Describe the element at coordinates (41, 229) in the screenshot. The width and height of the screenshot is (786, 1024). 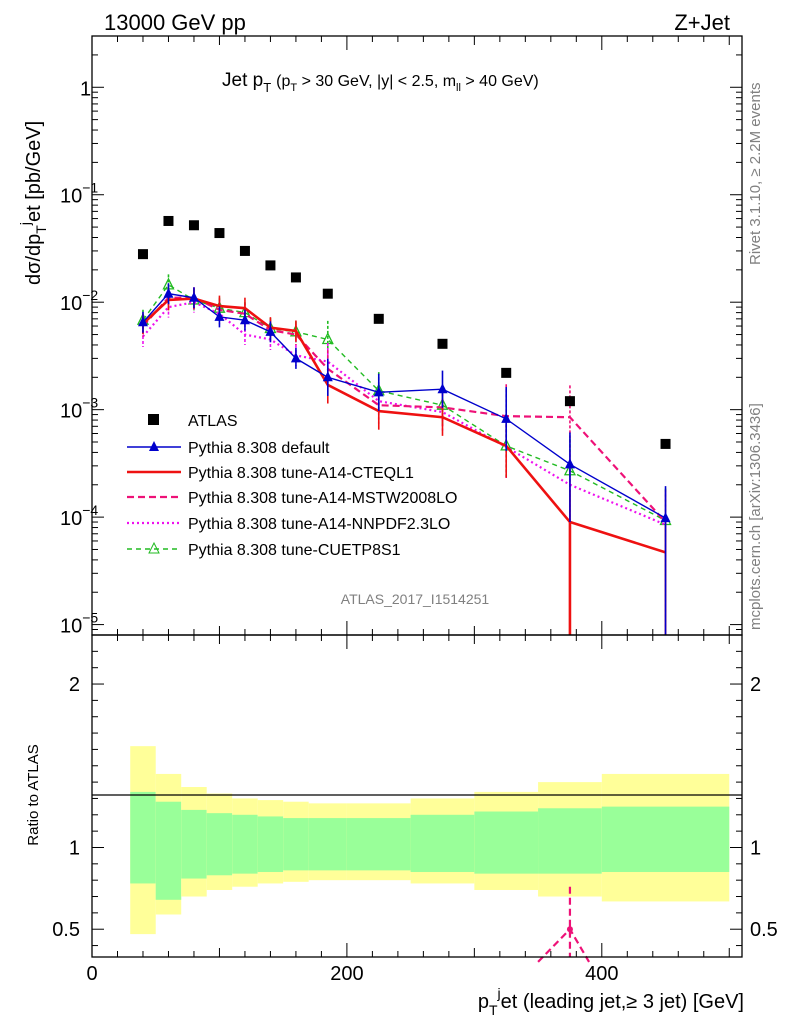
I see `main-ylabel-a-sub: T` at that location.